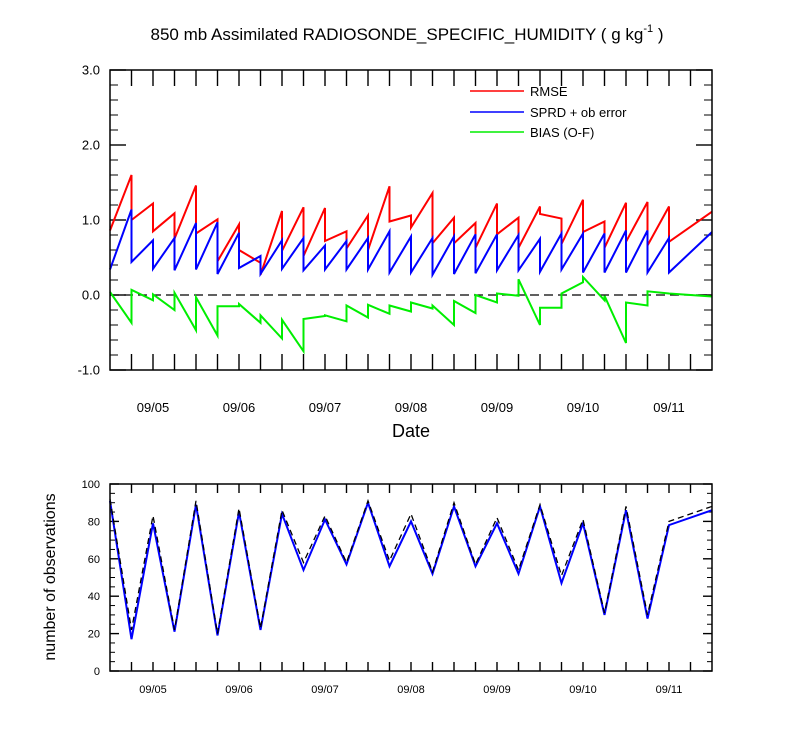  What do you see at coordinates (97, 672) in the screenshot?
I see `bottom-chart-ytick-label-0: 0` at bounding box center [97, 672].